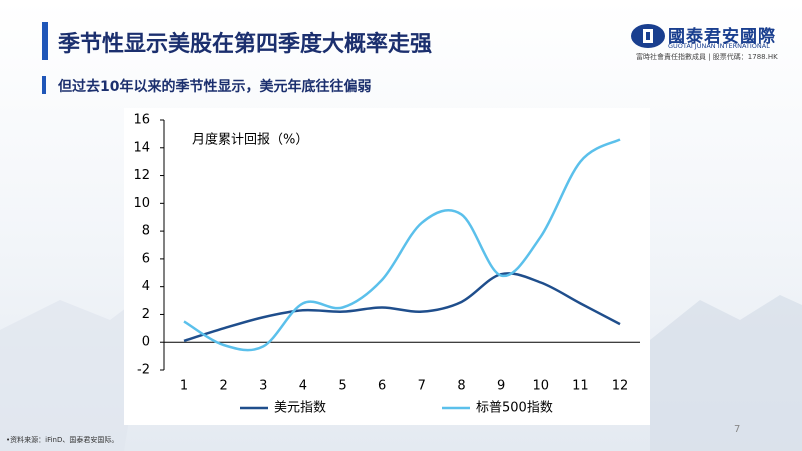  I want to click on page-number: 7, so click(737, 429).